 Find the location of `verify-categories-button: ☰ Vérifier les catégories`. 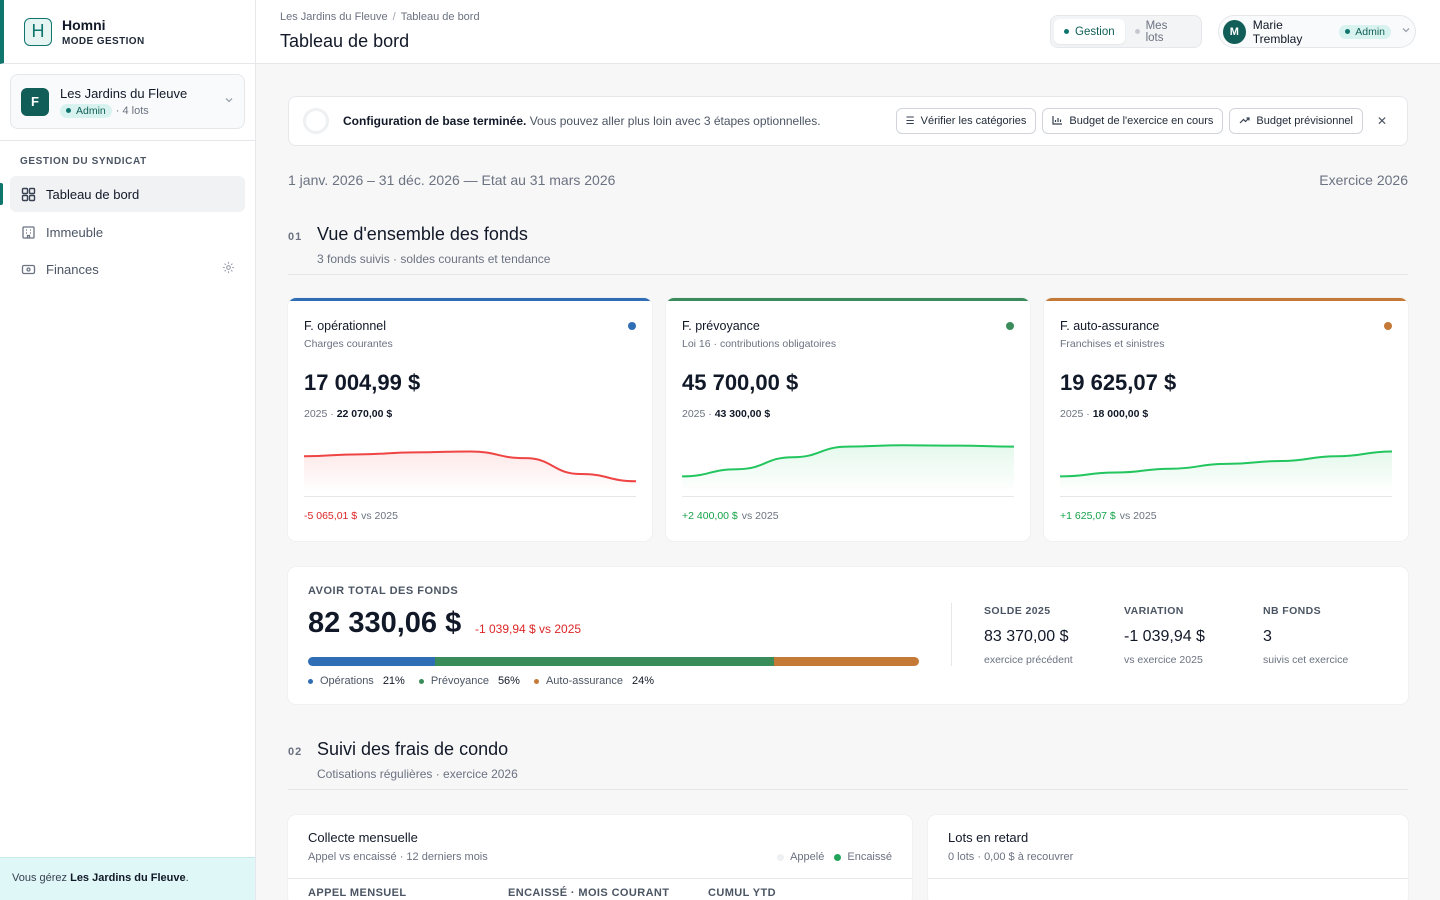

verify-categories-button: ☰ Vérifier les catégories is located at coordinates (966, 121).